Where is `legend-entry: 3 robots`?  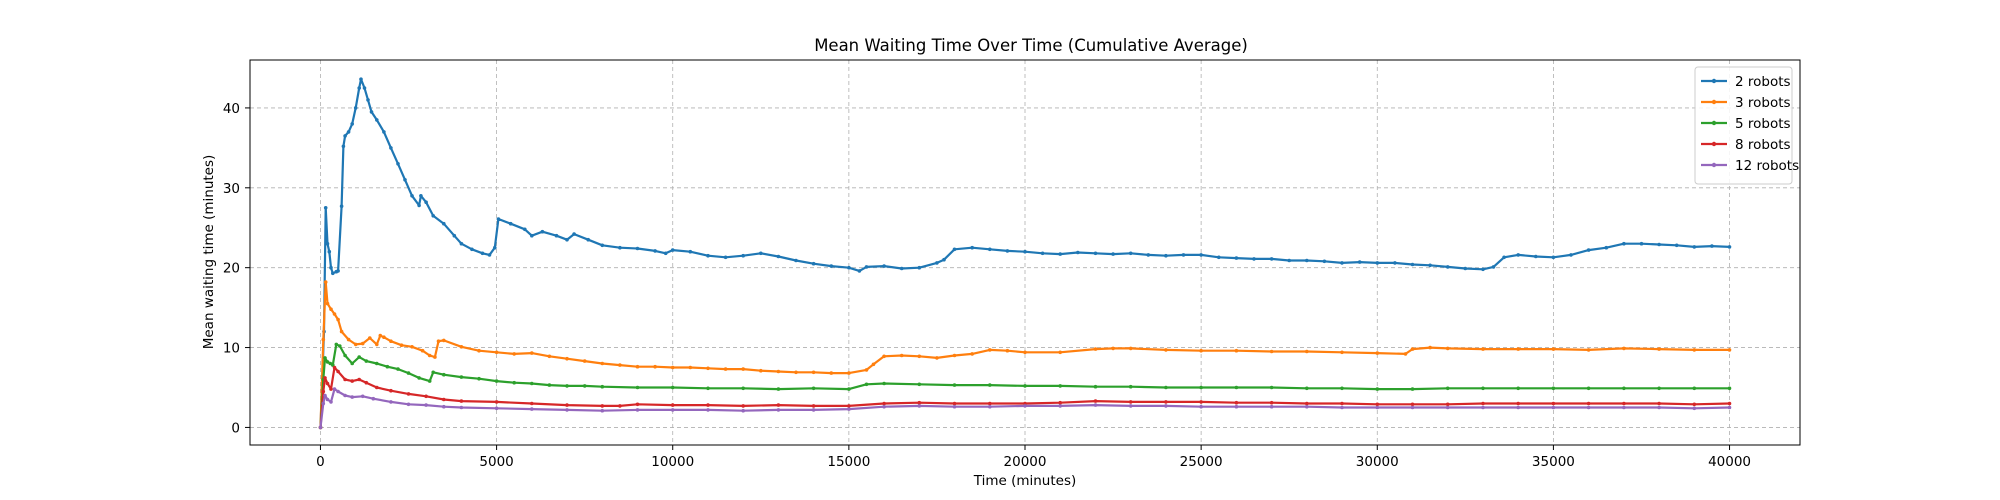
legend-entry: 3 robots is located at coordinates (1746, 103).